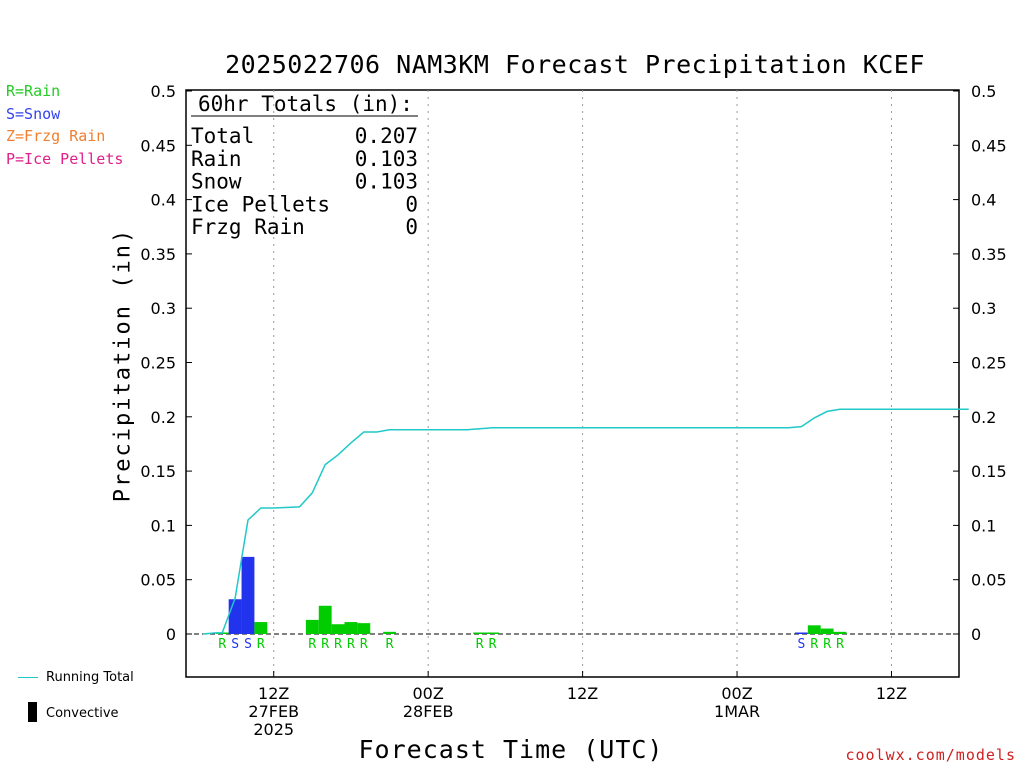 This screenshot has width=1024, height=768. What do you see at coordinates (216, 182) in the screenshot?
I see `totals-row-label: Snow` at bounding box center [216, 182].